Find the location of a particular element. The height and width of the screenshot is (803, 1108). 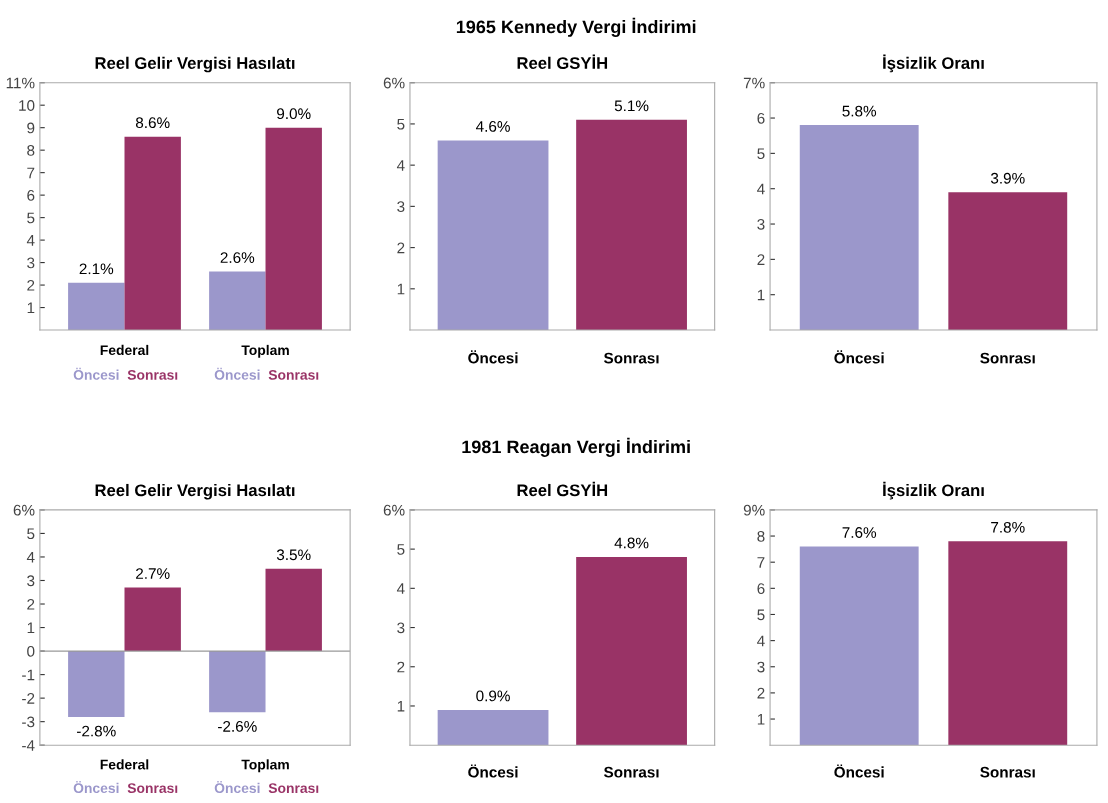

data-label: -2.6% is located at coordinates (237, 726).